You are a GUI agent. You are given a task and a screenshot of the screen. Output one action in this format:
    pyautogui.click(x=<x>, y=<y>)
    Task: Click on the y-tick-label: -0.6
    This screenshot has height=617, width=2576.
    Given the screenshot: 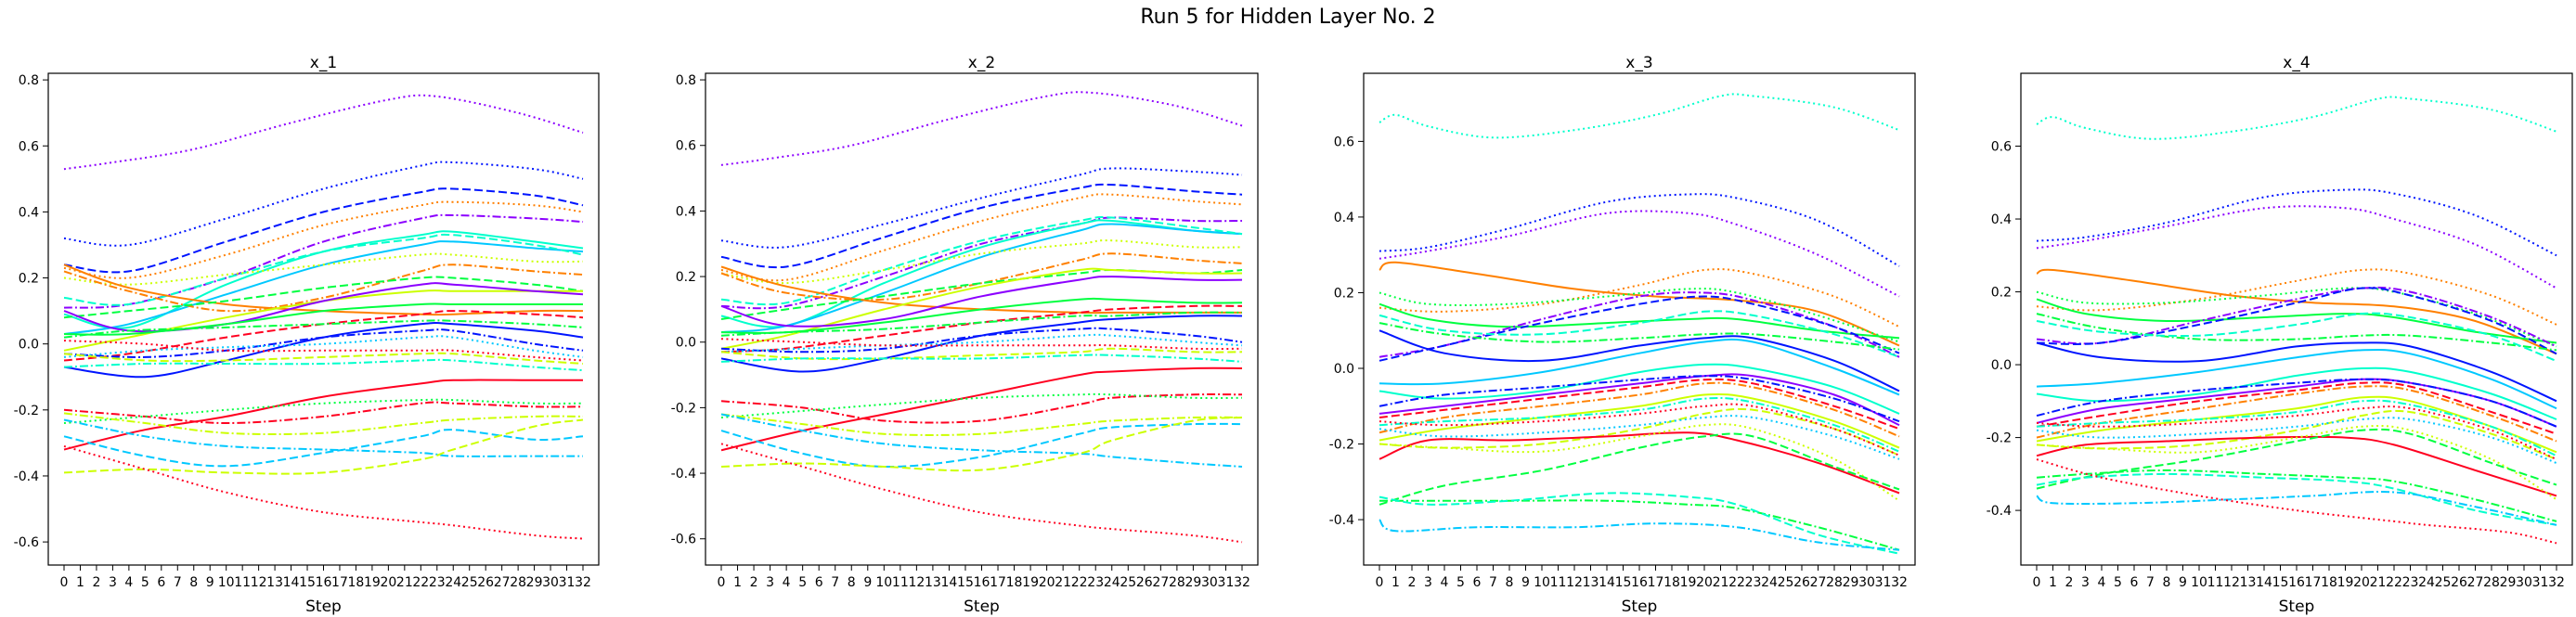 What is the action you would take?
    pyautogui.click(x=683, y=540)
    